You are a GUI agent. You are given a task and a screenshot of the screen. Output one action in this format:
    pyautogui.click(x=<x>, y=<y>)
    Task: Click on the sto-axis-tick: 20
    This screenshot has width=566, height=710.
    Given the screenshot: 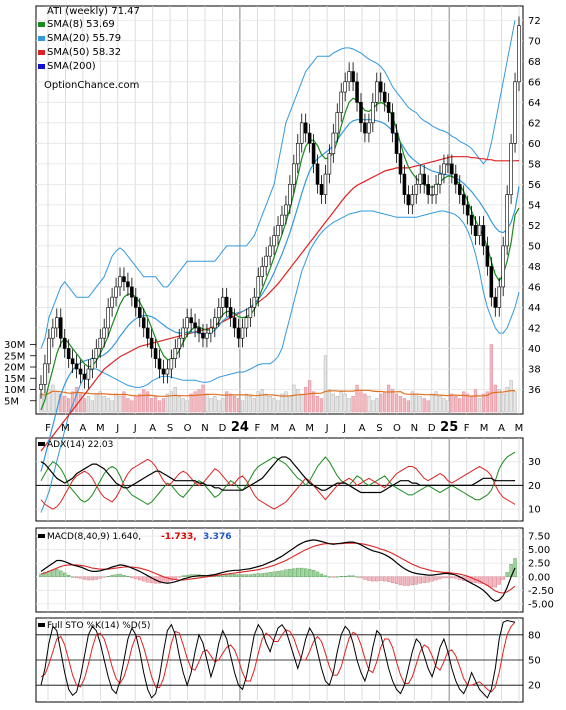 What is the action you would take?
    pyautogui.click(x=534, y=686)
    